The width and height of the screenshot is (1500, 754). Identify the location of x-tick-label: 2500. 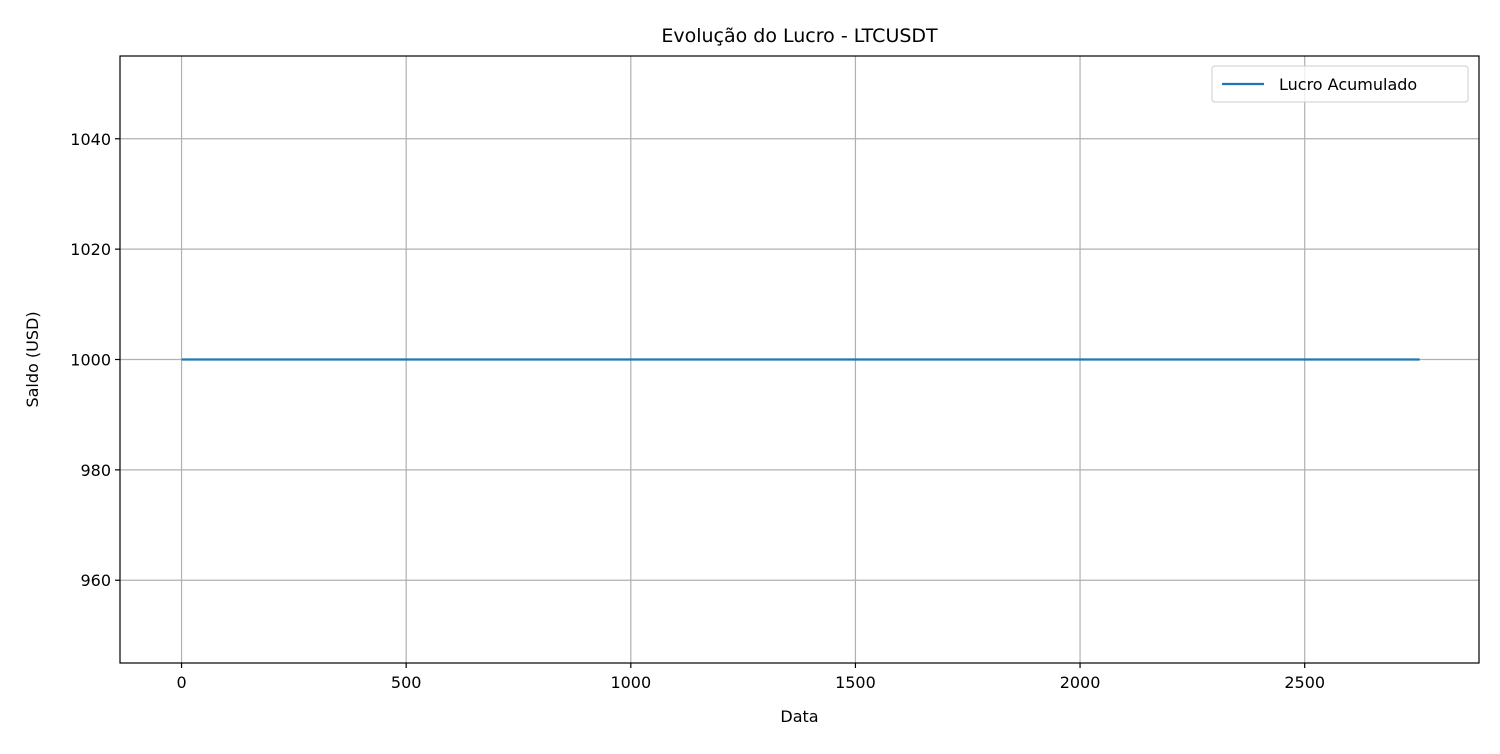
(1304, 682).